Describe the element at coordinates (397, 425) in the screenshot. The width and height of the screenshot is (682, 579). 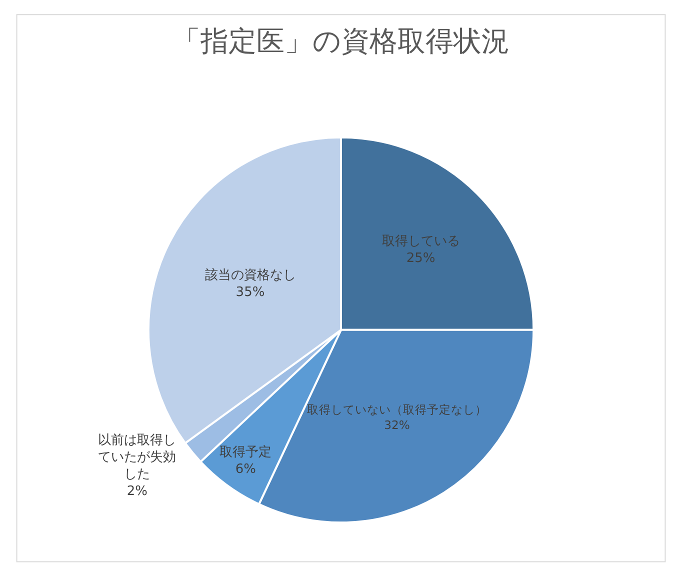
I see `data-label: 32%` at that location.